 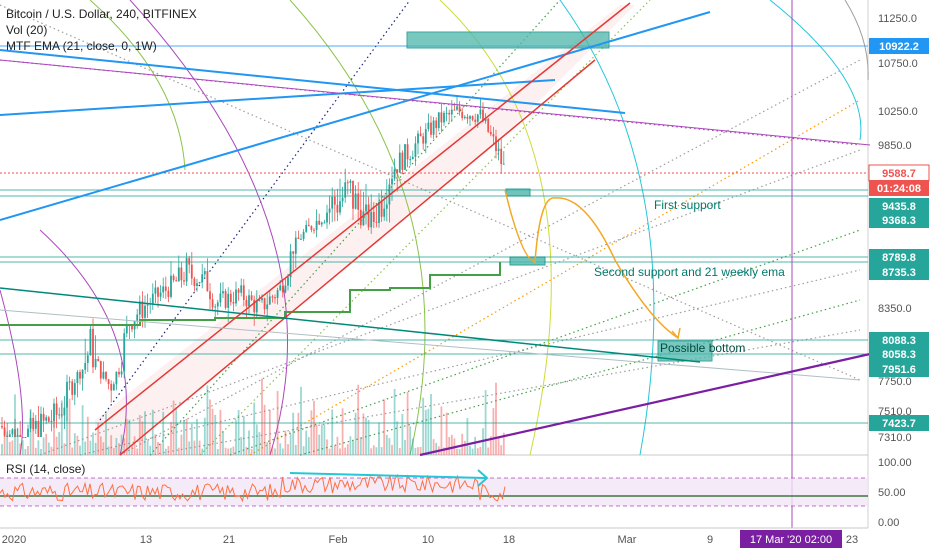 I want to click on blue-trend-line, so click(x=313, y=81).